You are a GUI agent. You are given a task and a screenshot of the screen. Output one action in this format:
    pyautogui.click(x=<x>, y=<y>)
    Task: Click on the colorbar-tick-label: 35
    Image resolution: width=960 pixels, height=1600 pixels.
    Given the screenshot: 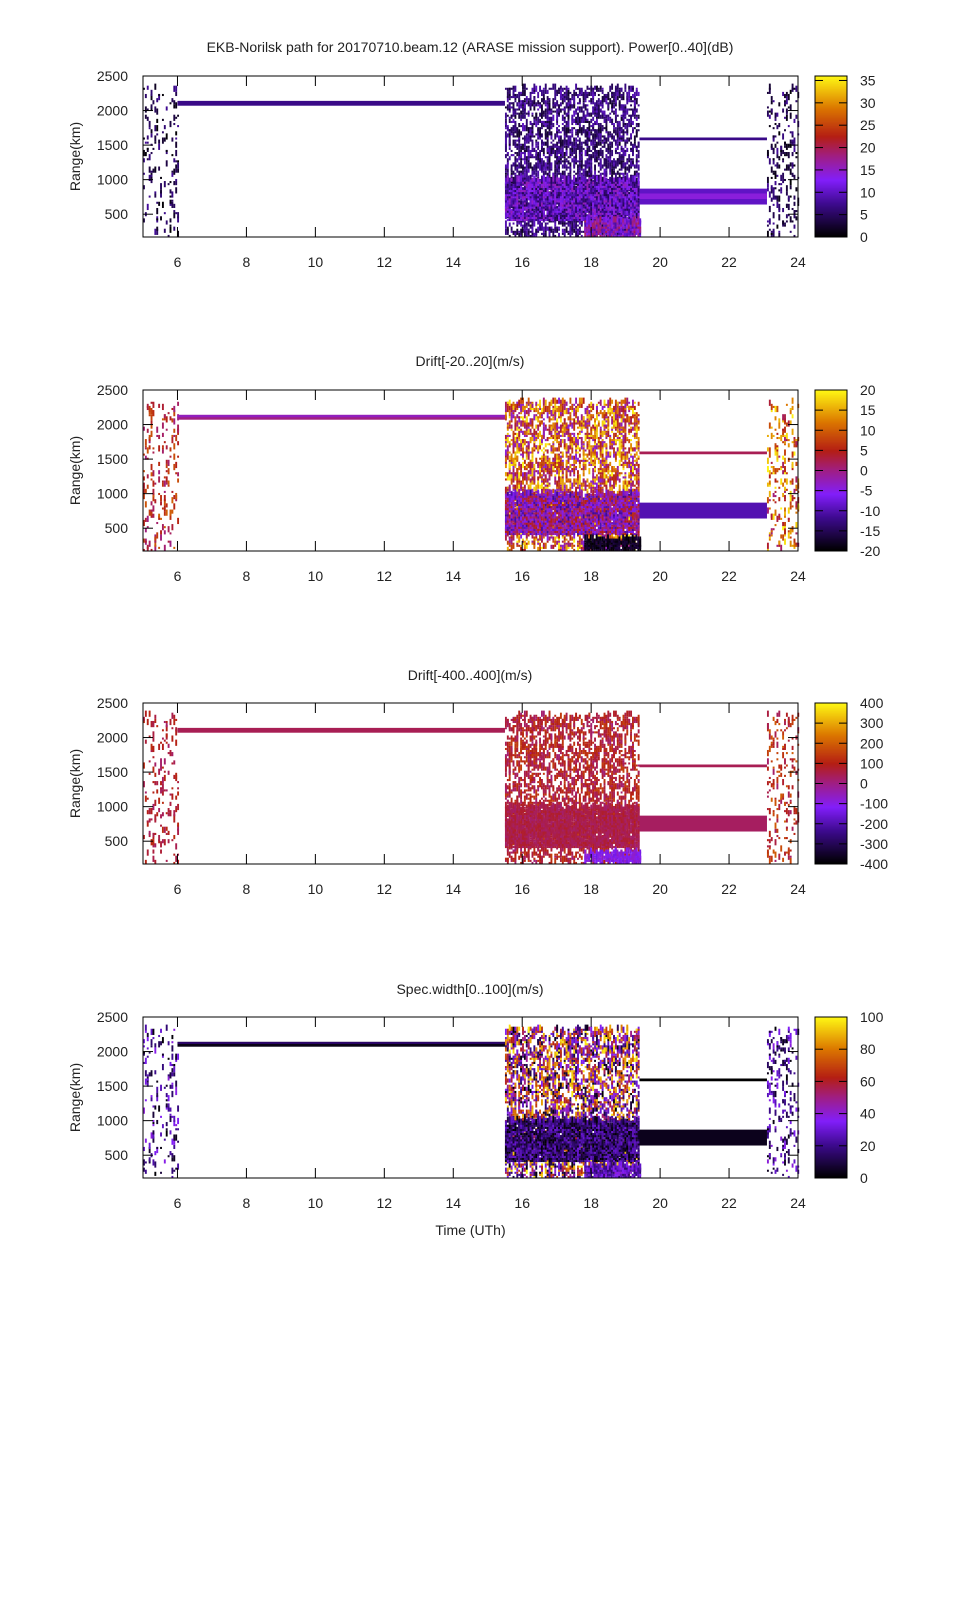 What is the action you would take?
    pyautogui.click(x=868, y=80)
    